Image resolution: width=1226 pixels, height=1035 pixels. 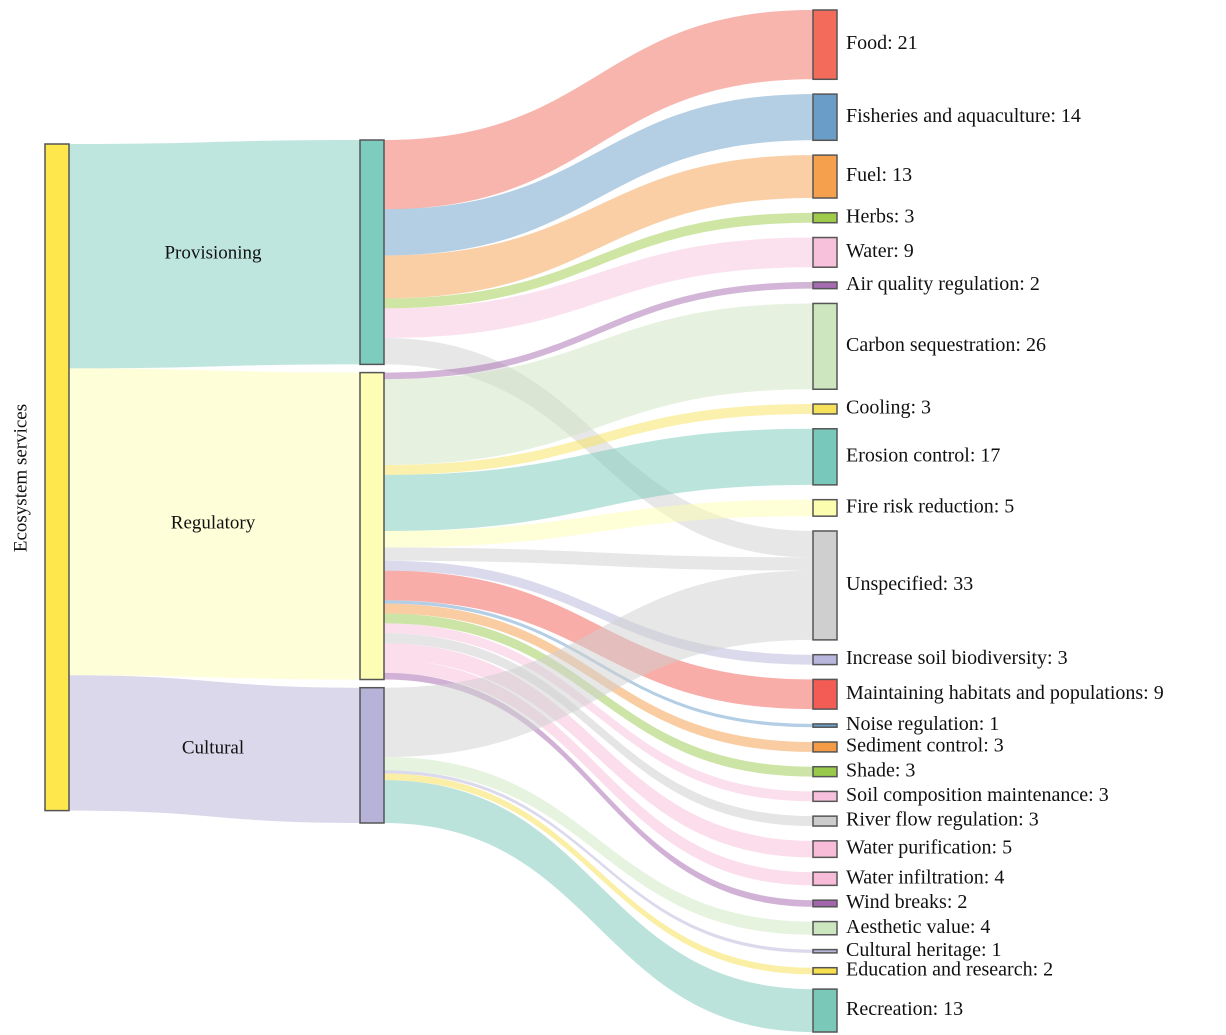 What do you see at coordinates (1005, 693) in the screenshot?
I see `target-label: Maintaining habitats and populations: 9` at bounding box center [1005, 693].